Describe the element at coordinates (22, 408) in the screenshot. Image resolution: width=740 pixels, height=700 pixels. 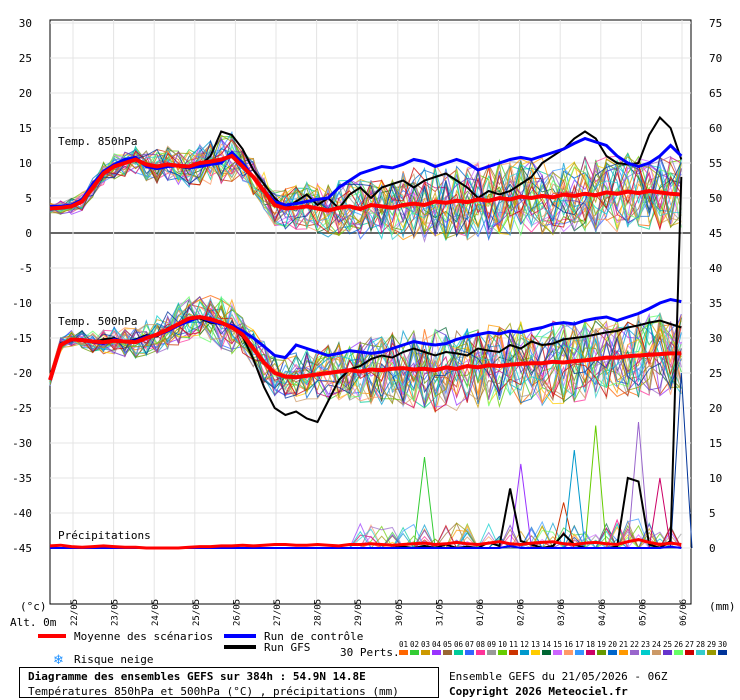
I see `y-left-tick-label: -25` at that location.